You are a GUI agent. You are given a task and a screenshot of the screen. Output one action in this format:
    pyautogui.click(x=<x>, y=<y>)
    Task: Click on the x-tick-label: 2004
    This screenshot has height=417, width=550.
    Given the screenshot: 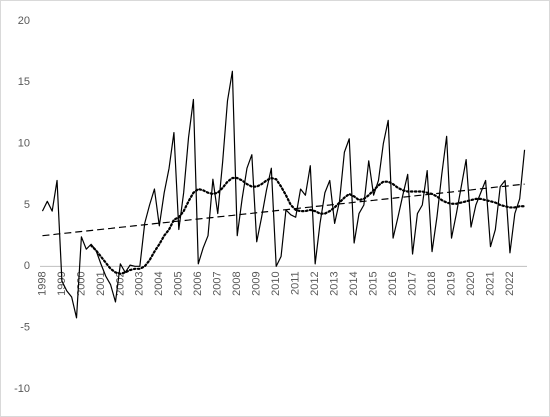 What is the action you would take?
    pyautogui.click(x=159, y=283)
    